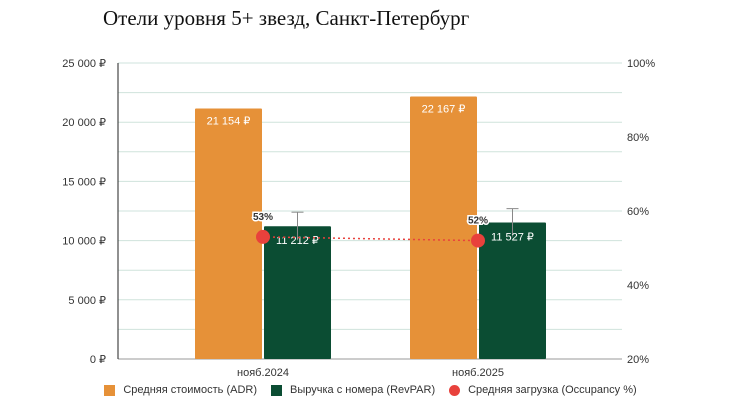  What do you see at coordinates (84, 242) in the screenshot?
I see `y-tick-label: 10 000 ₽` at bounding box center [84, 242].